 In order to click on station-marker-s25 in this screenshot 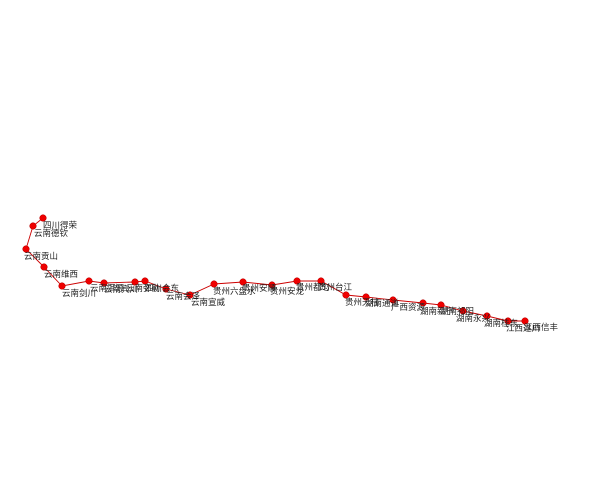, I will do `click(525, 321)`.